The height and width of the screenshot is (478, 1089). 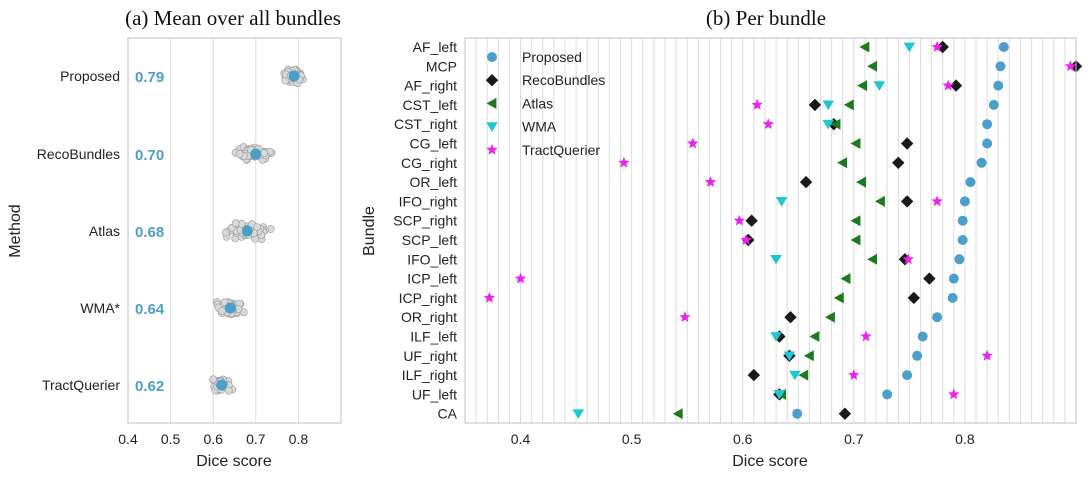 I want to click on bundle-label: CG_left, so click(x=434, y=144).